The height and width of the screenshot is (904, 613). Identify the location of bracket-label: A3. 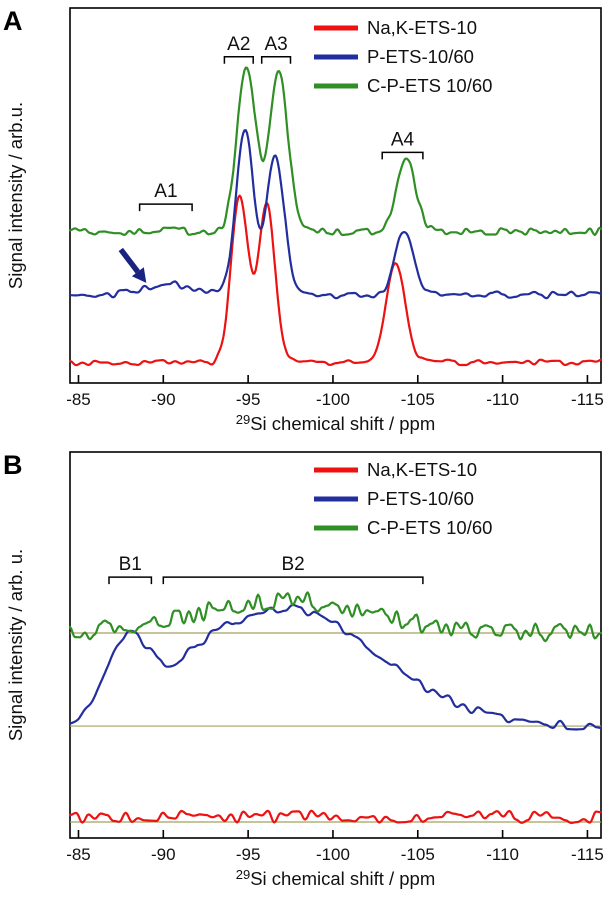
(275, 44).